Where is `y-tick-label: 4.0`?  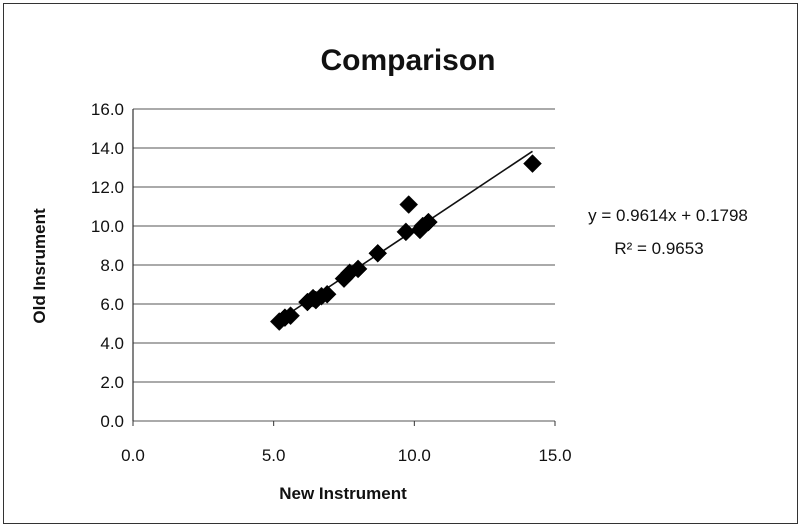
y-tick-label: 4.0 is located at coordinates (112, 343).